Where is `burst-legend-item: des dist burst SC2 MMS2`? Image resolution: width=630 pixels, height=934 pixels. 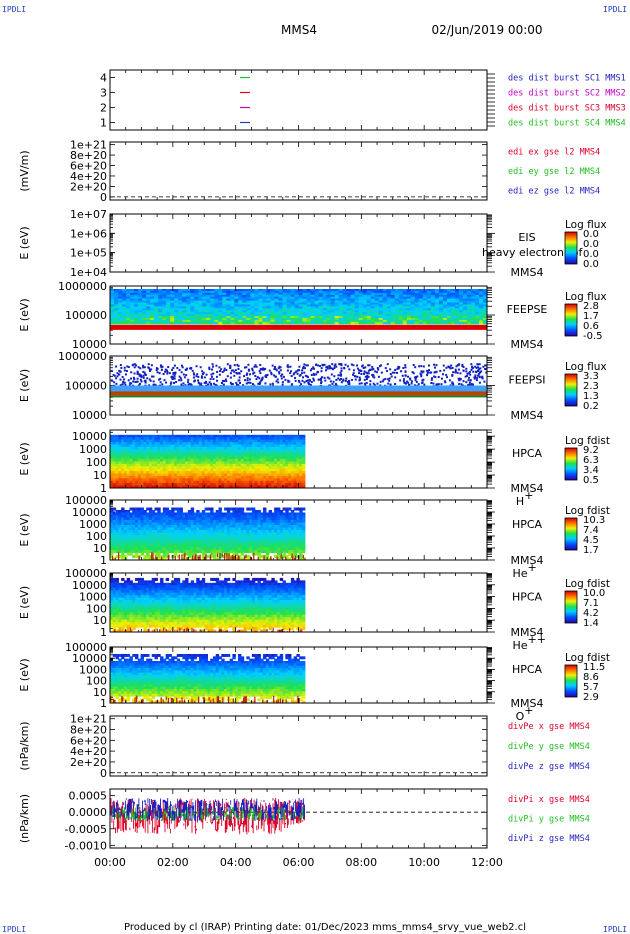
burst-legend-item: des dist burst SC2 MMS2 is located at coordinates (567, 94).